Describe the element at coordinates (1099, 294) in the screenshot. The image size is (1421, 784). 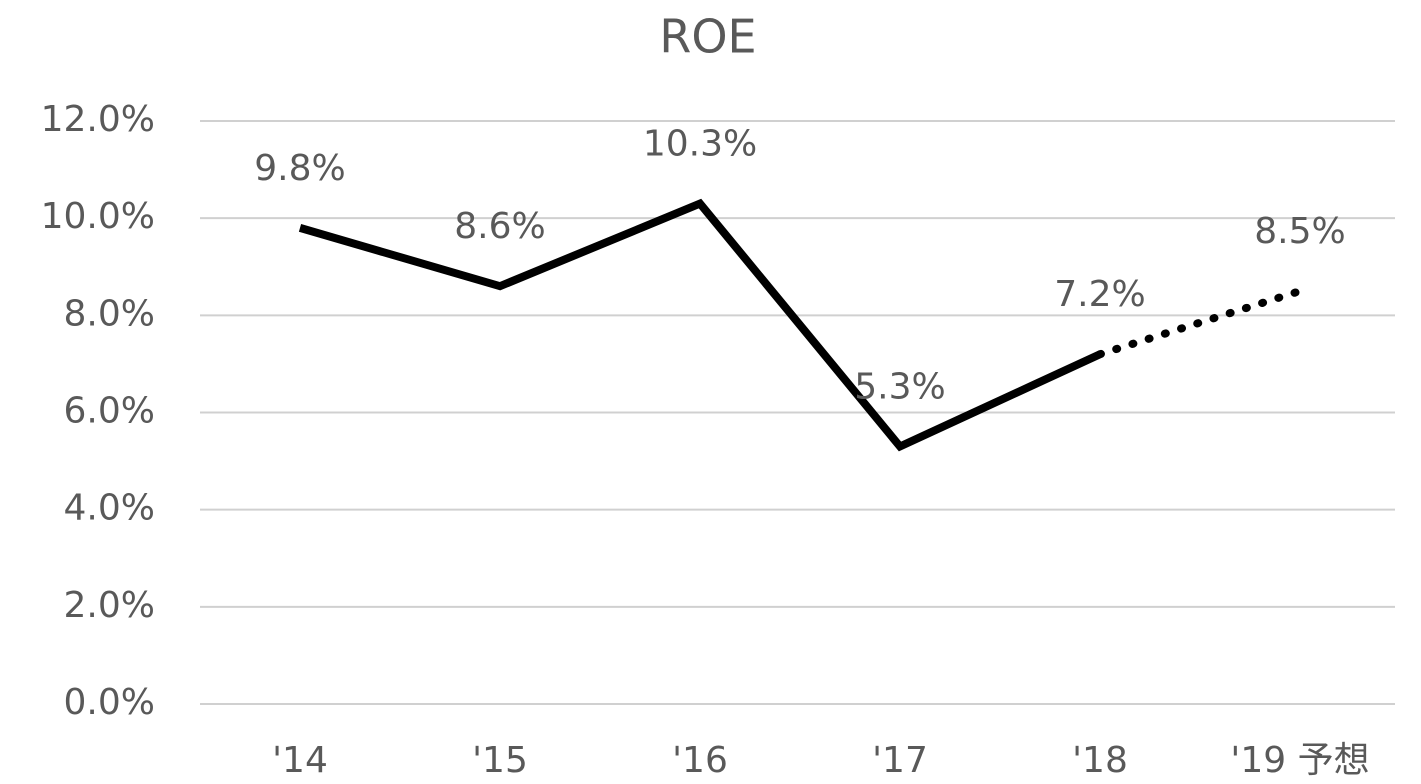
I see `data-label: 7.2%` at that location.